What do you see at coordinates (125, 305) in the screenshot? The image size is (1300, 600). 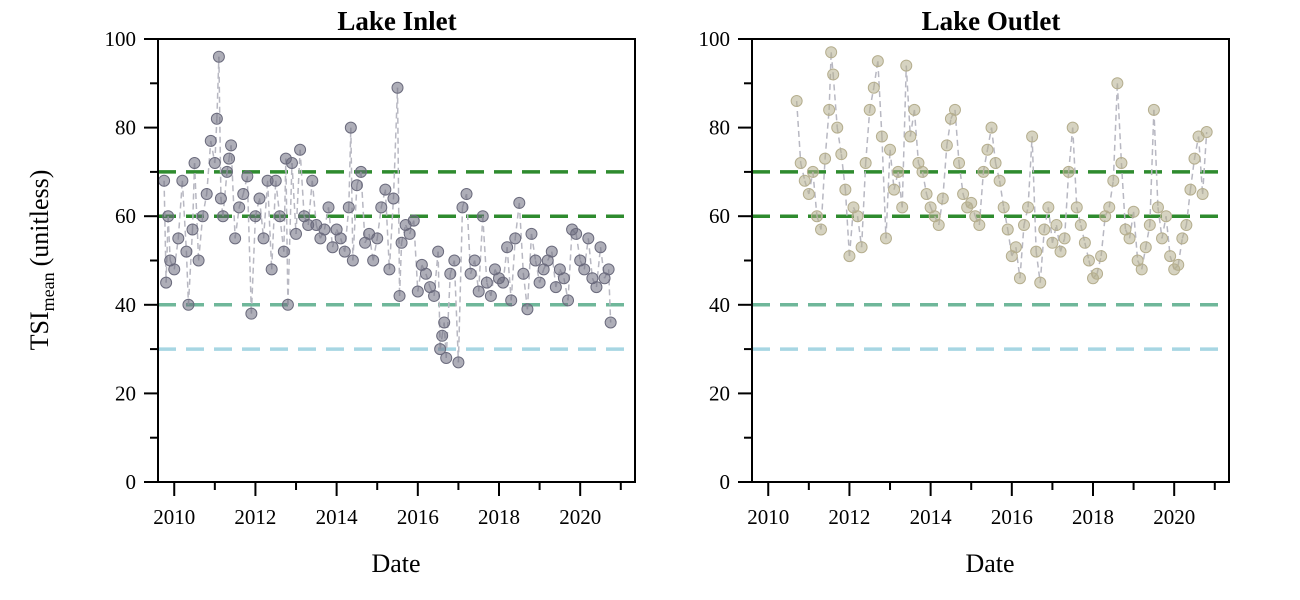 I see `y-tick-label: 40` at bounding box center [125, 305].